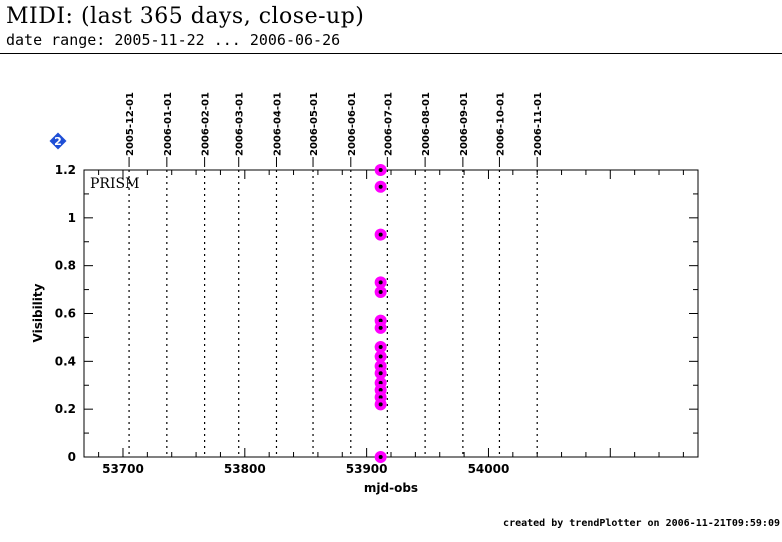 The image size is (782, 542). I want to click on header-divider, so click(391, 53).